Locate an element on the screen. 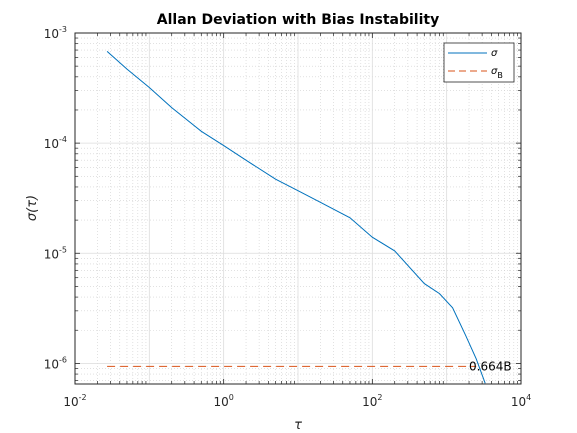 The width and height of the screenshot is (577, 433). x-tick-label: 10⁻² is located at coordinates (74, 401).